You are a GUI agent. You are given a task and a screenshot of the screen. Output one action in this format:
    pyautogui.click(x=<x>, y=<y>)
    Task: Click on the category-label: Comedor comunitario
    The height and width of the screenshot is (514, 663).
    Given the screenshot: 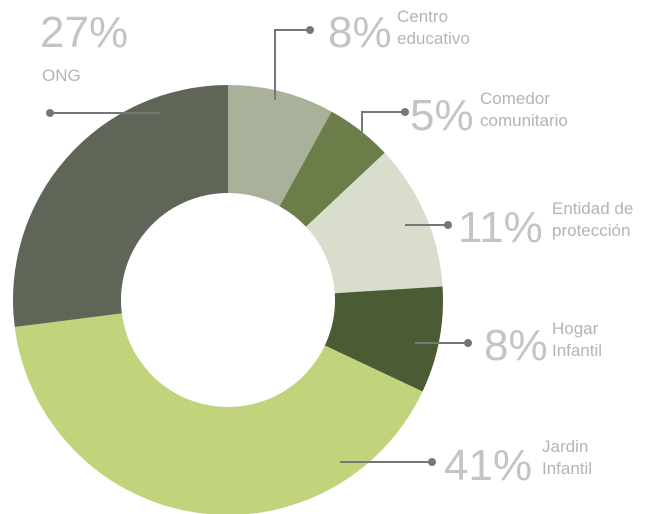 What is the action you would take?
    pyautogui.click(x=524, y=109)
    